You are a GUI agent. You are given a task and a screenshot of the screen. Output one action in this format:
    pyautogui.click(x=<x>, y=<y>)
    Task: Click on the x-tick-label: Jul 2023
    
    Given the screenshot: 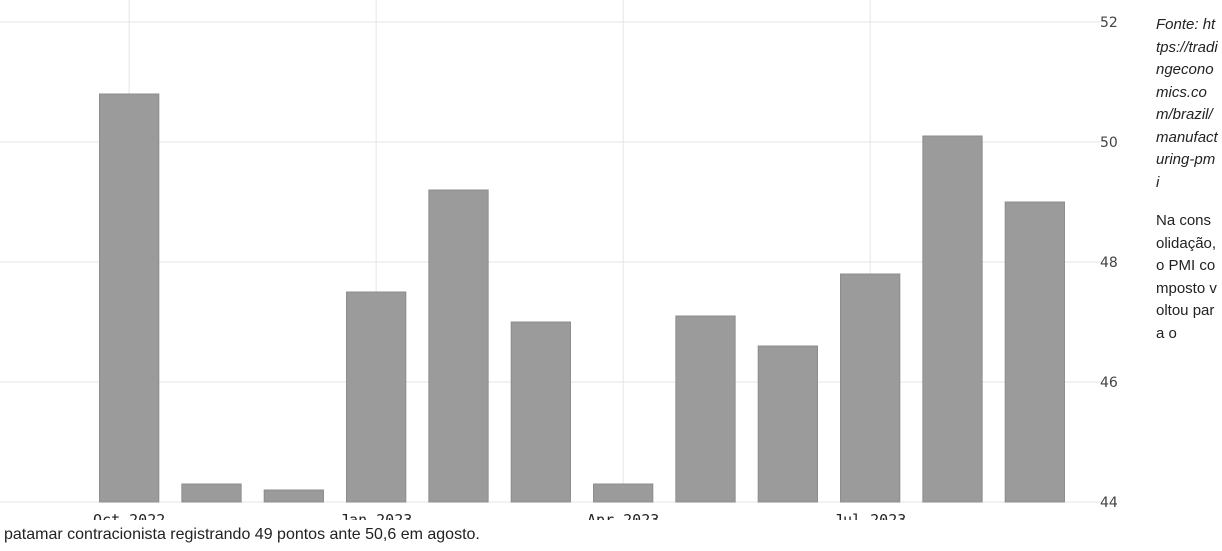 What is the action you would take?
    pyautogui.click(x=870, y=515)
    